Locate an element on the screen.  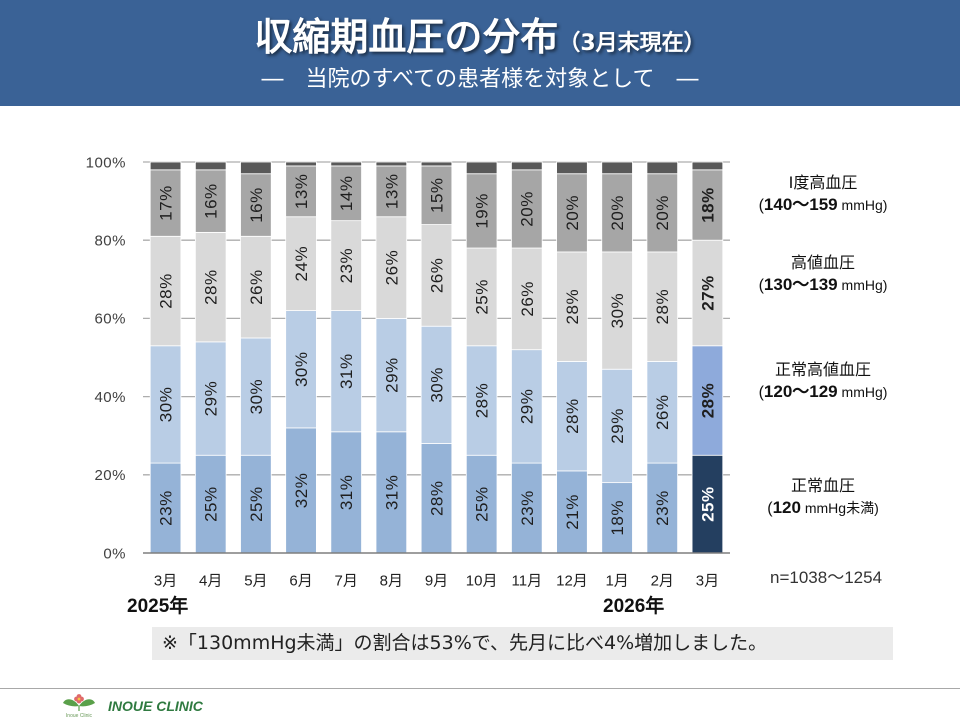
x-tick-label: 5月 is located at coordinates (255, 580).